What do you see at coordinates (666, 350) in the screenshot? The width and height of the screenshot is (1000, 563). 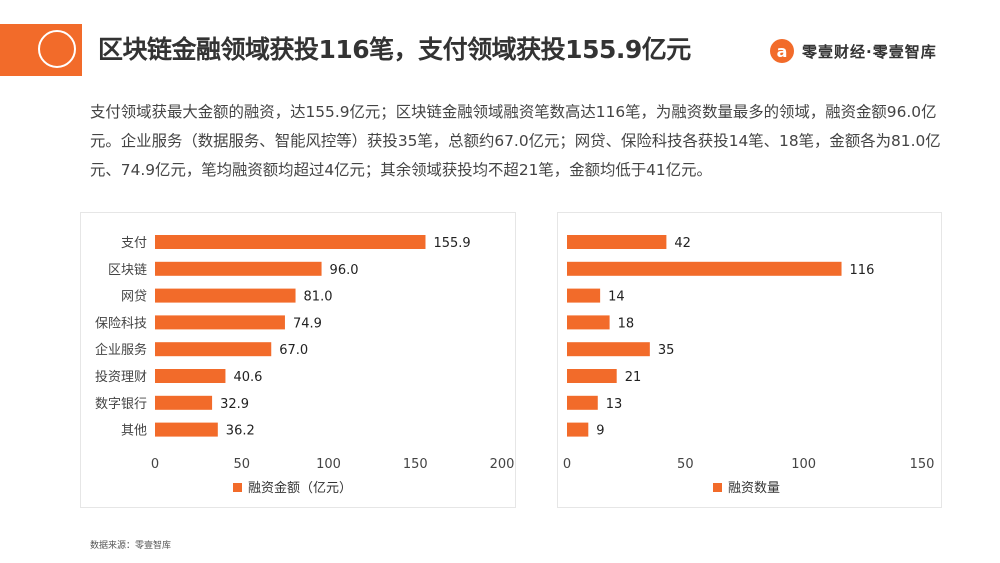 I see `data-label: 35` at bounding box center [666, 350].